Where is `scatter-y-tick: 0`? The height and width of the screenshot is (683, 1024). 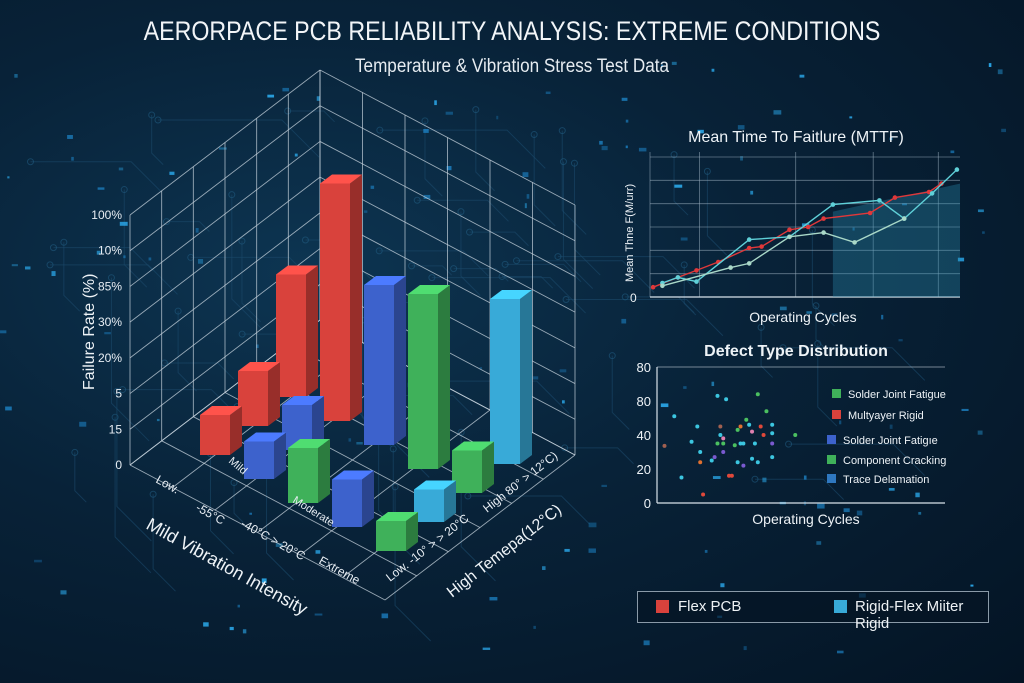 scatter-y-tick: 0 is located at coordinates (647, 503).